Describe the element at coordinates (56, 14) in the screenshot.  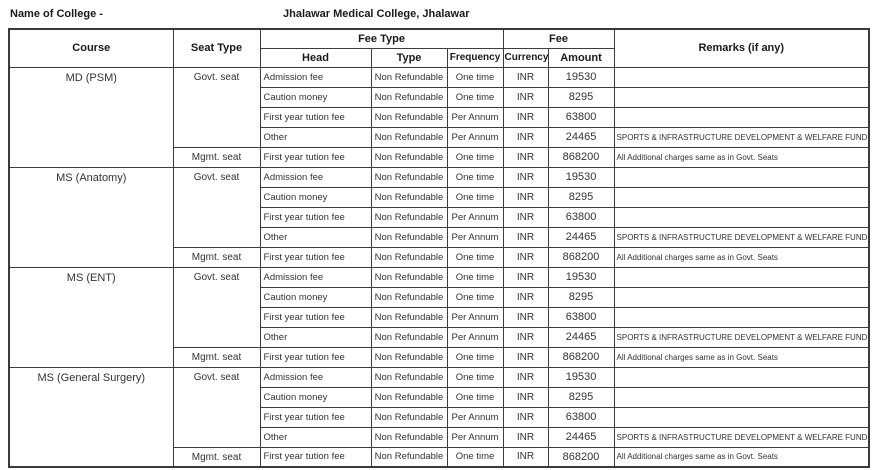
I see `college-label: Name of College -` at that location.